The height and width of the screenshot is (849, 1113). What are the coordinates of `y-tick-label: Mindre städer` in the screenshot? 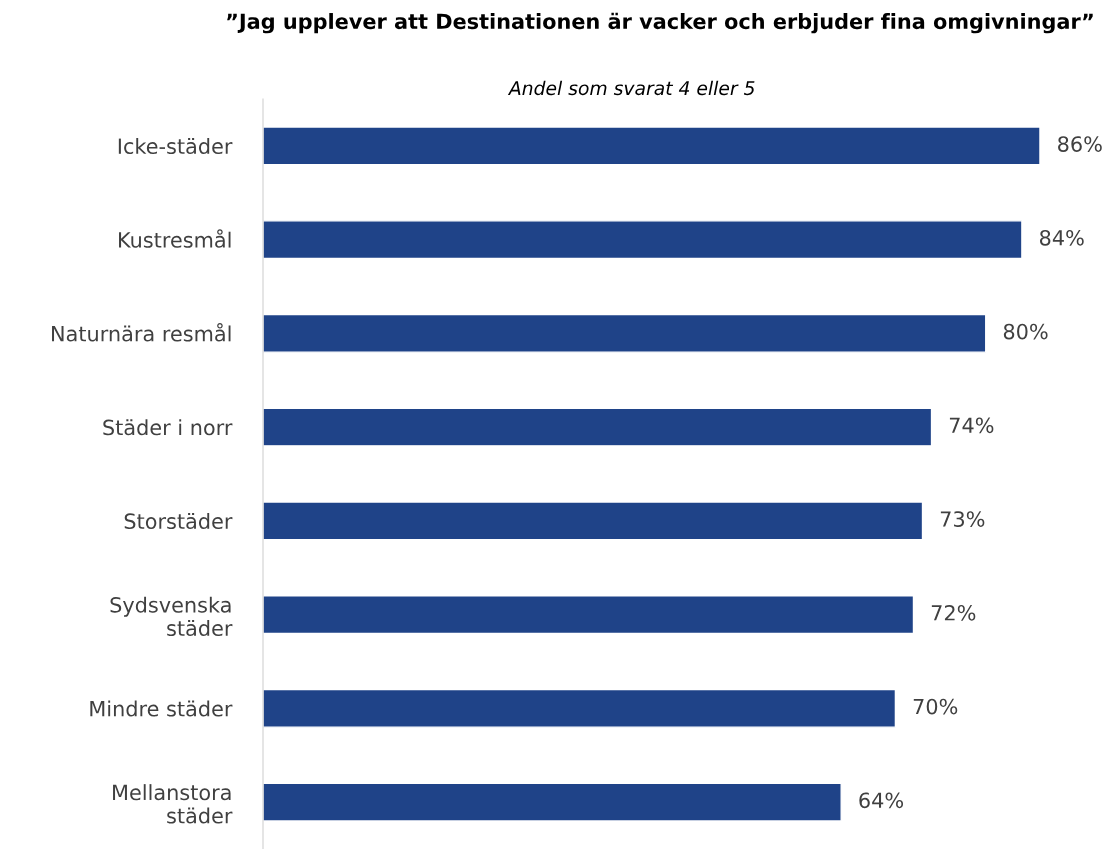 It's located at (161, 708).